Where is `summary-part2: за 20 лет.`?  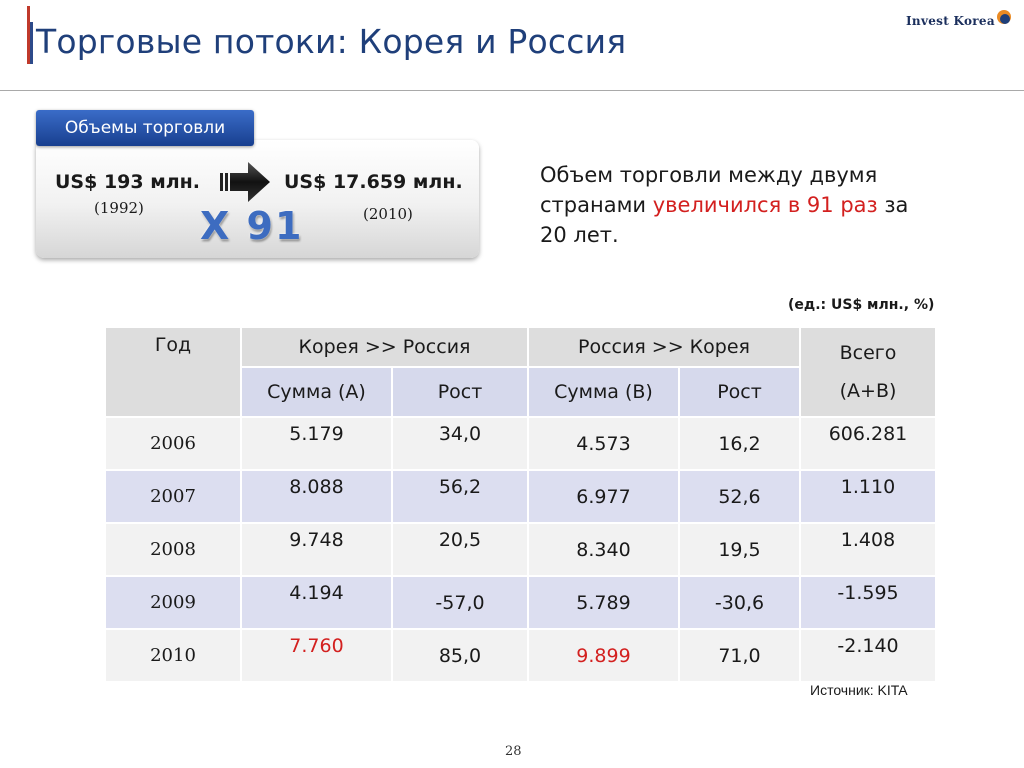 summary-part2: за 20 лет. is located at coordinates (724, 220).